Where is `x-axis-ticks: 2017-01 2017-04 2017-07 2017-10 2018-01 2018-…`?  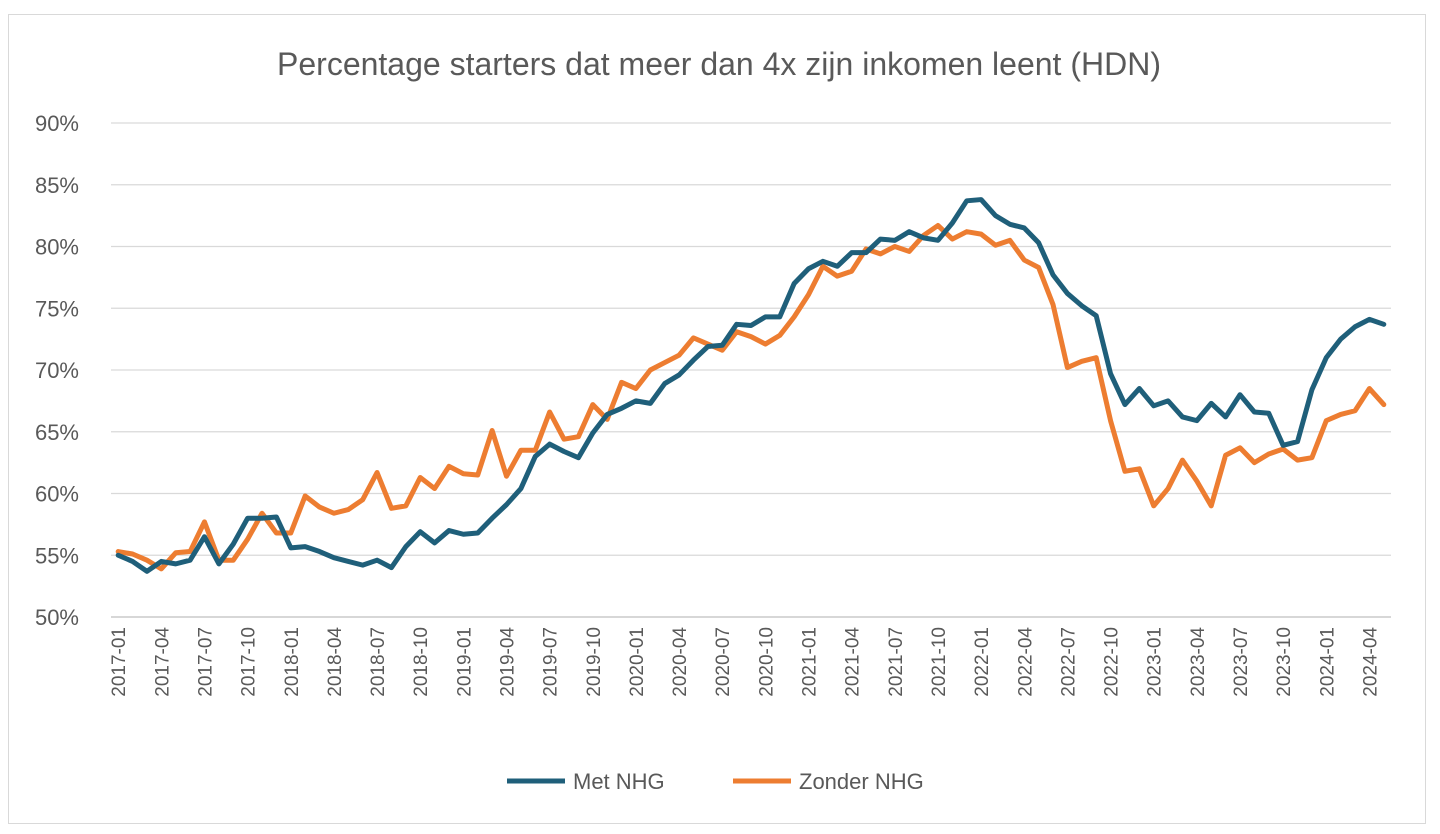
x-axis-ticks: 2017-01 2017-04 2017-07 2017-10 2018-01 2018-… is located at coordinates (745, 662).